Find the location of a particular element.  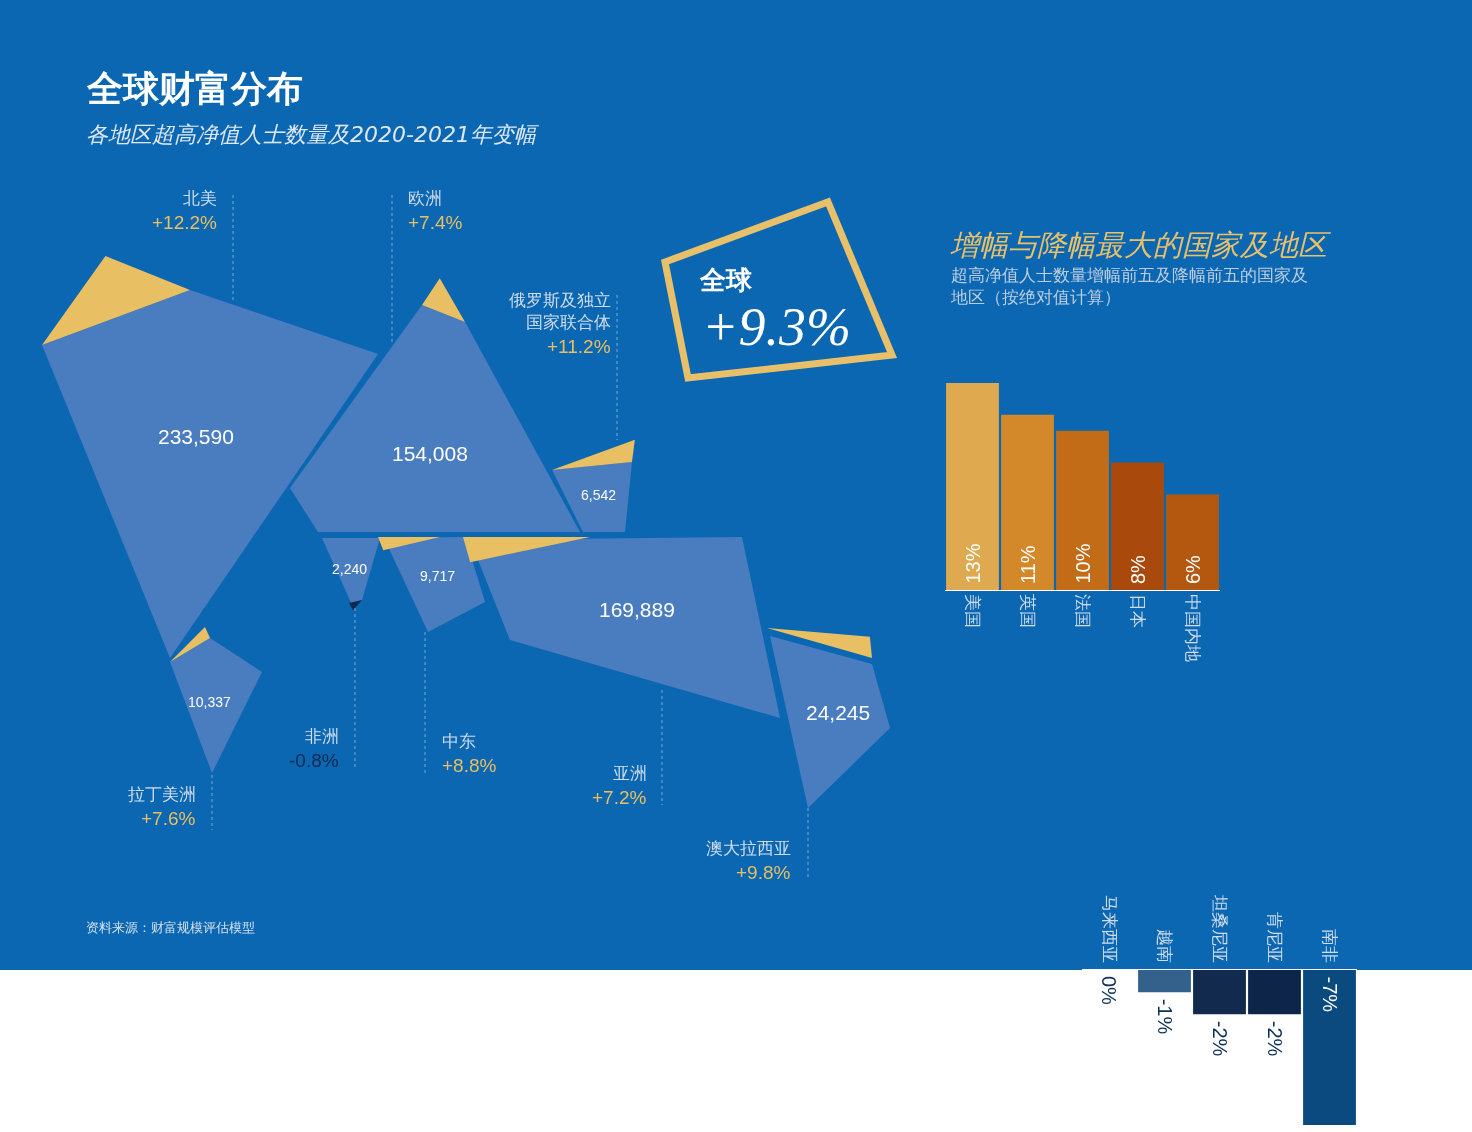

chart-subtitle: 超高净值人士数量增幅前五及降幅前五的国家及地区（按绝对值计算） is located at coordinates (1129, 286).